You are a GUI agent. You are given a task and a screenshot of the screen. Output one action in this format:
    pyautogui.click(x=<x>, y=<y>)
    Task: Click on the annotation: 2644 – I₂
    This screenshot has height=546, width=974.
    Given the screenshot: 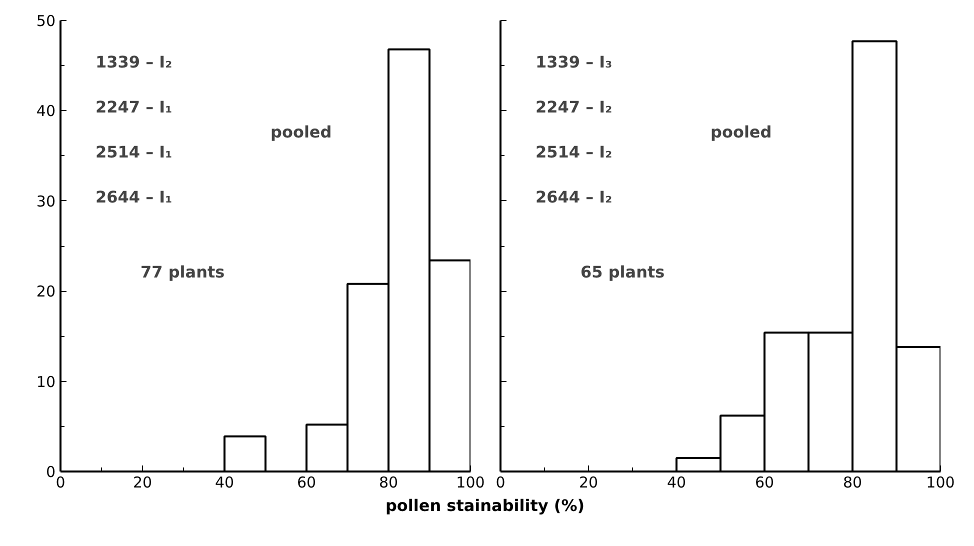 What is the action you would take?
    pyautogui.click(x=574, y=197)
    